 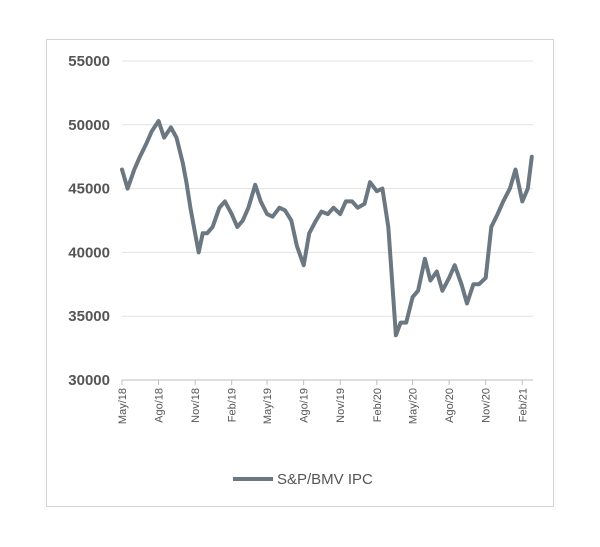 I want to click on y-tick-label: 30000, so click(x=89, y=380).